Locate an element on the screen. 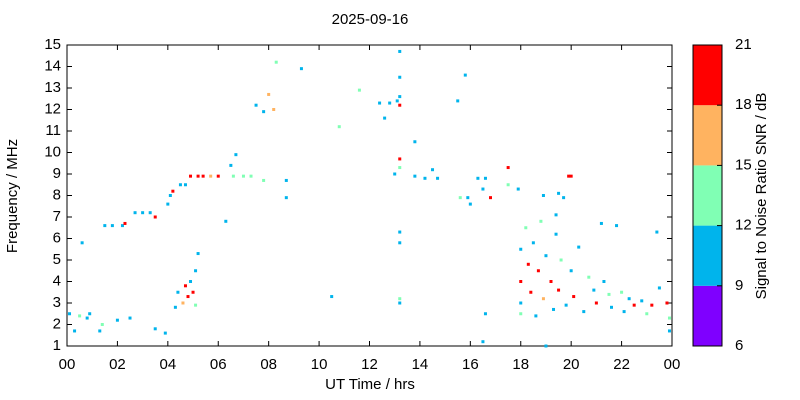  y-tick-label: 3 is located at coordinates (57, 302).